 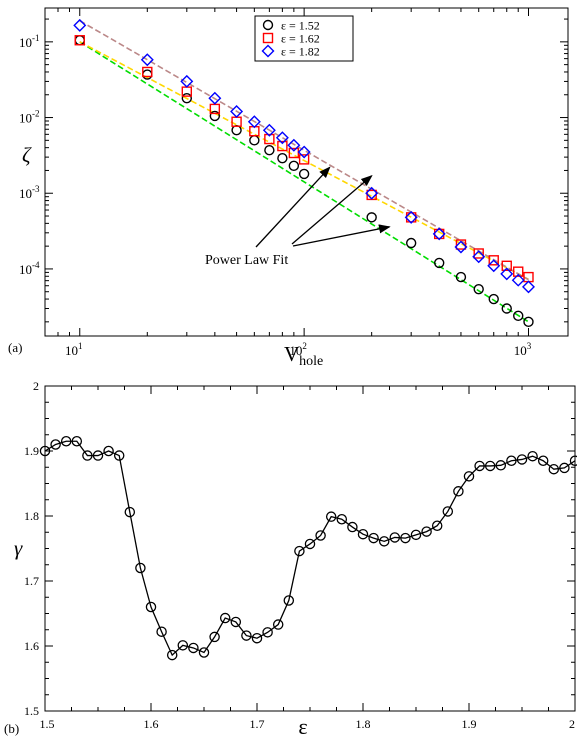 I want to click on panel-b-xlabel: ε, so click(x=302, y=725).